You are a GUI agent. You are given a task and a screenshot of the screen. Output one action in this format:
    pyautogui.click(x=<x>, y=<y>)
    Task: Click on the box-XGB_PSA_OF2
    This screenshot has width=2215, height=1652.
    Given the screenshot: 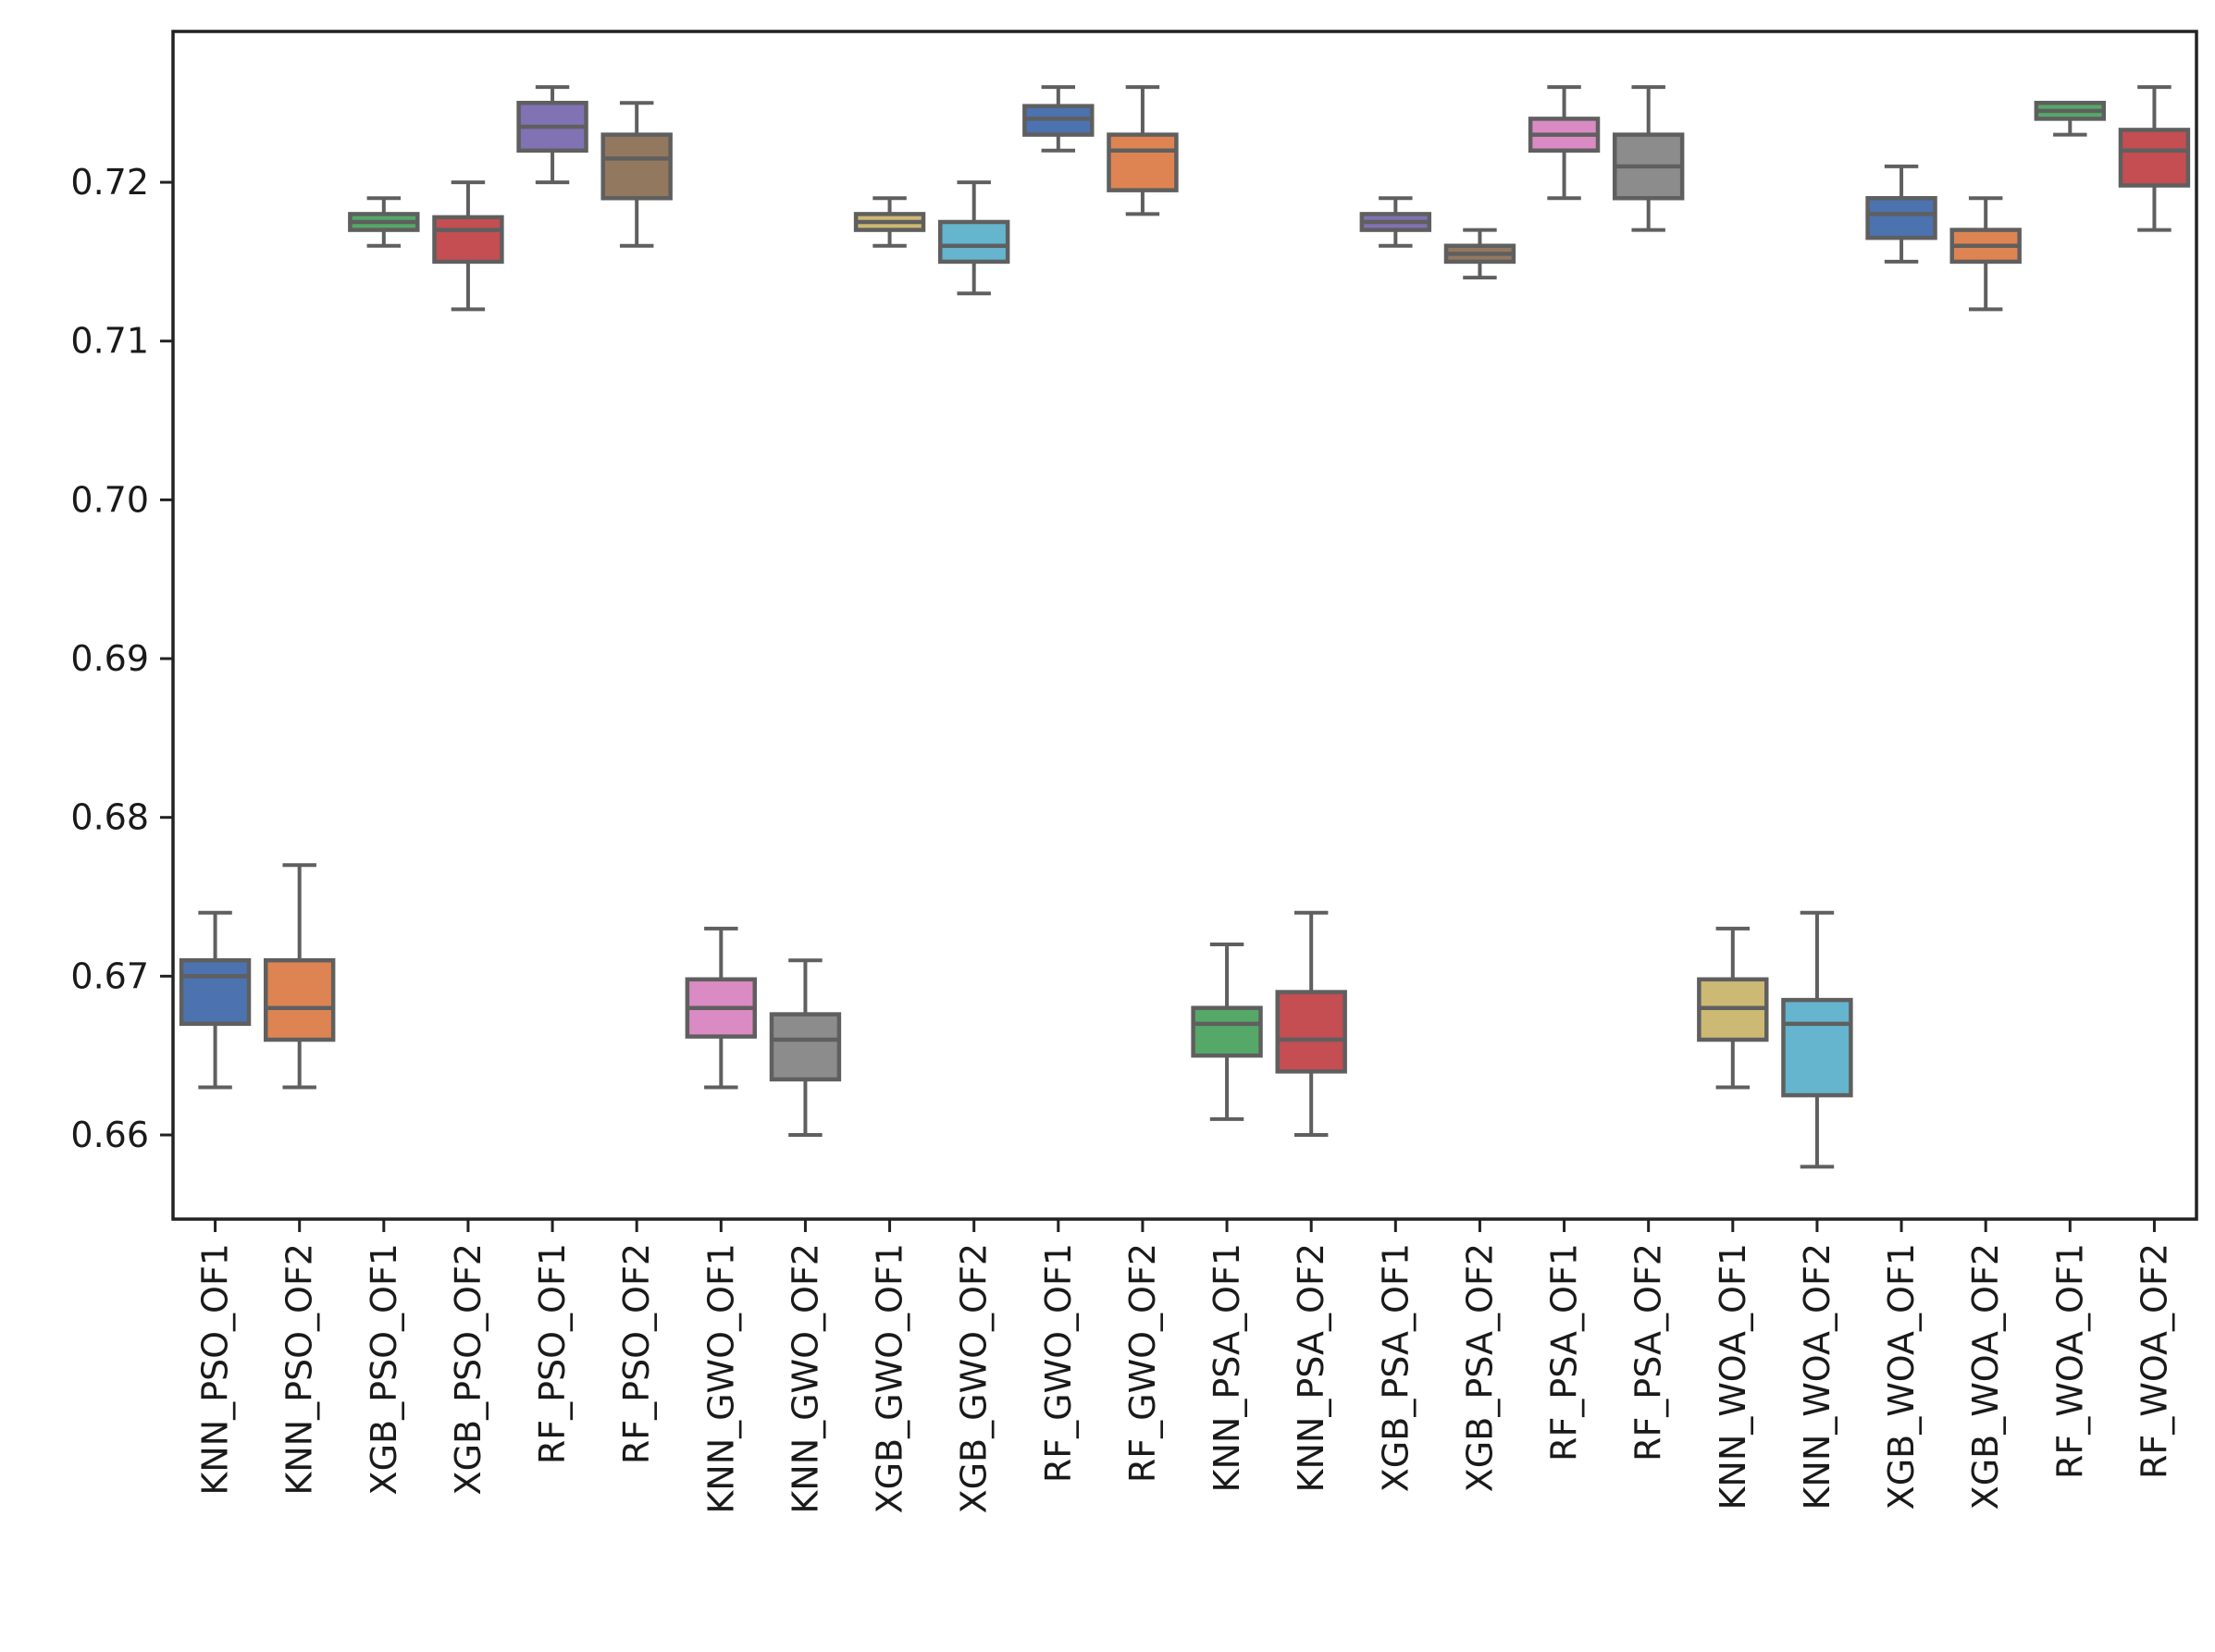 What is the action you would take?
    pyautogui.click(x=1479, y=254)
    